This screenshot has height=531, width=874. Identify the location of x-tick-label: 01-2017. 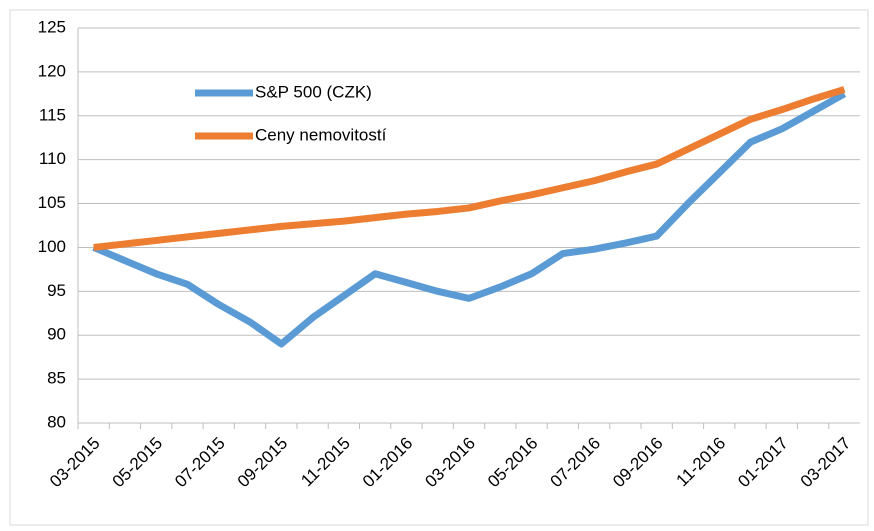
(763, 463).